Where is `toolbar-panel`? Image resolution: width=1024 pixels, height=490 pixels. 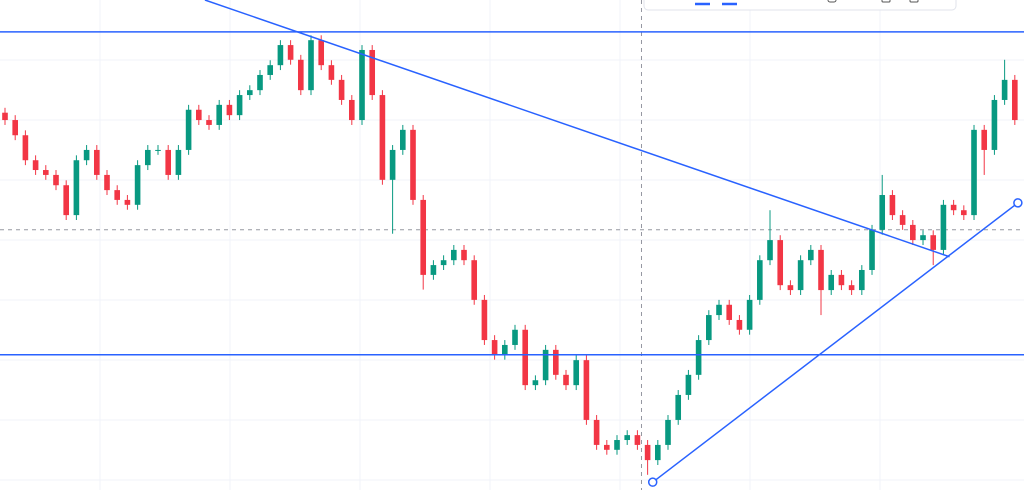 toolbar-panel is located at coordinates (800, 5).